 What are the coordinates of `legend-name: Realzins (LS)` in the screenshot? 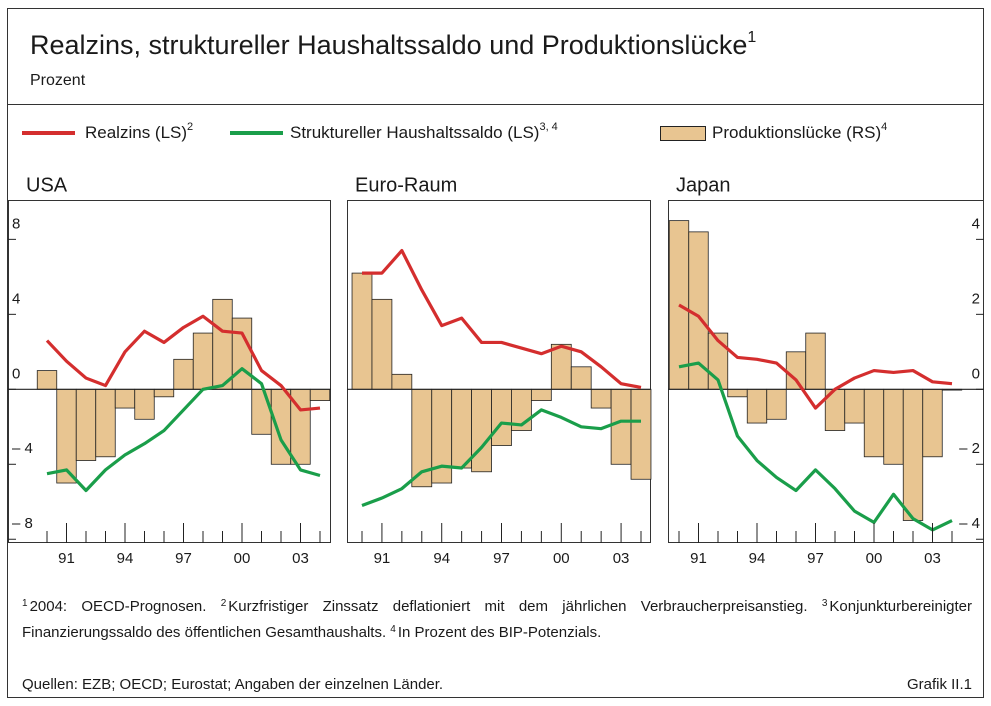 It's located at (136, 132).